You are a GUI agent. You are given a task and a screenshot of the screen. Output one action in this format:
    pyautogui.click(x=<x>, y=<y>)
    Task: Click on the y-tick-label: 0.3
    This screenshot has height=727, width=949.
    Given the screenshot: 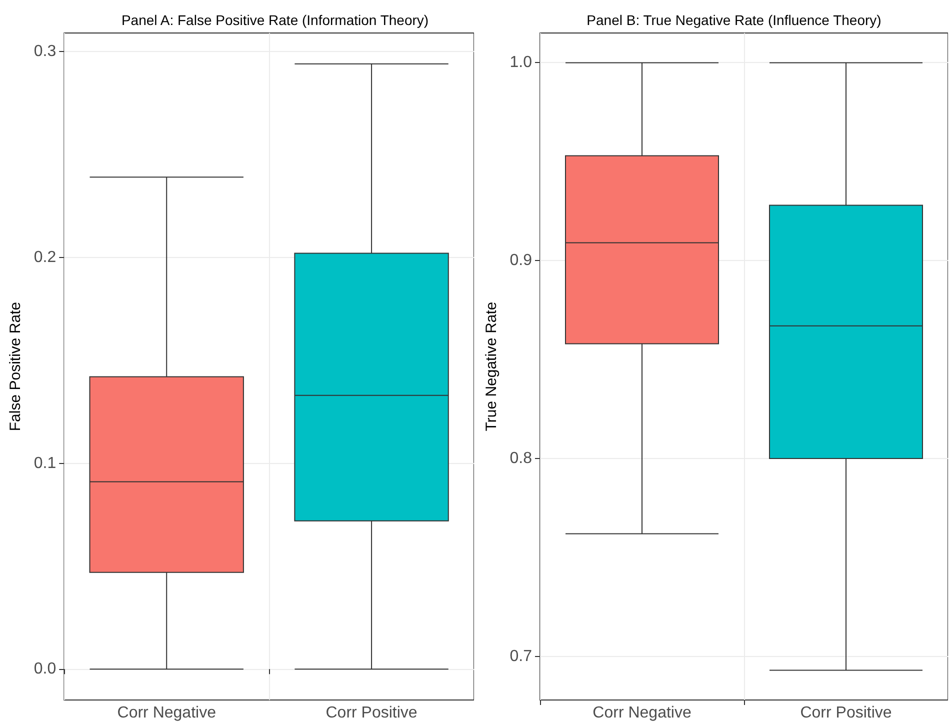 What is the action you would take?
    pyautogui.click(x=45, y=51)
    